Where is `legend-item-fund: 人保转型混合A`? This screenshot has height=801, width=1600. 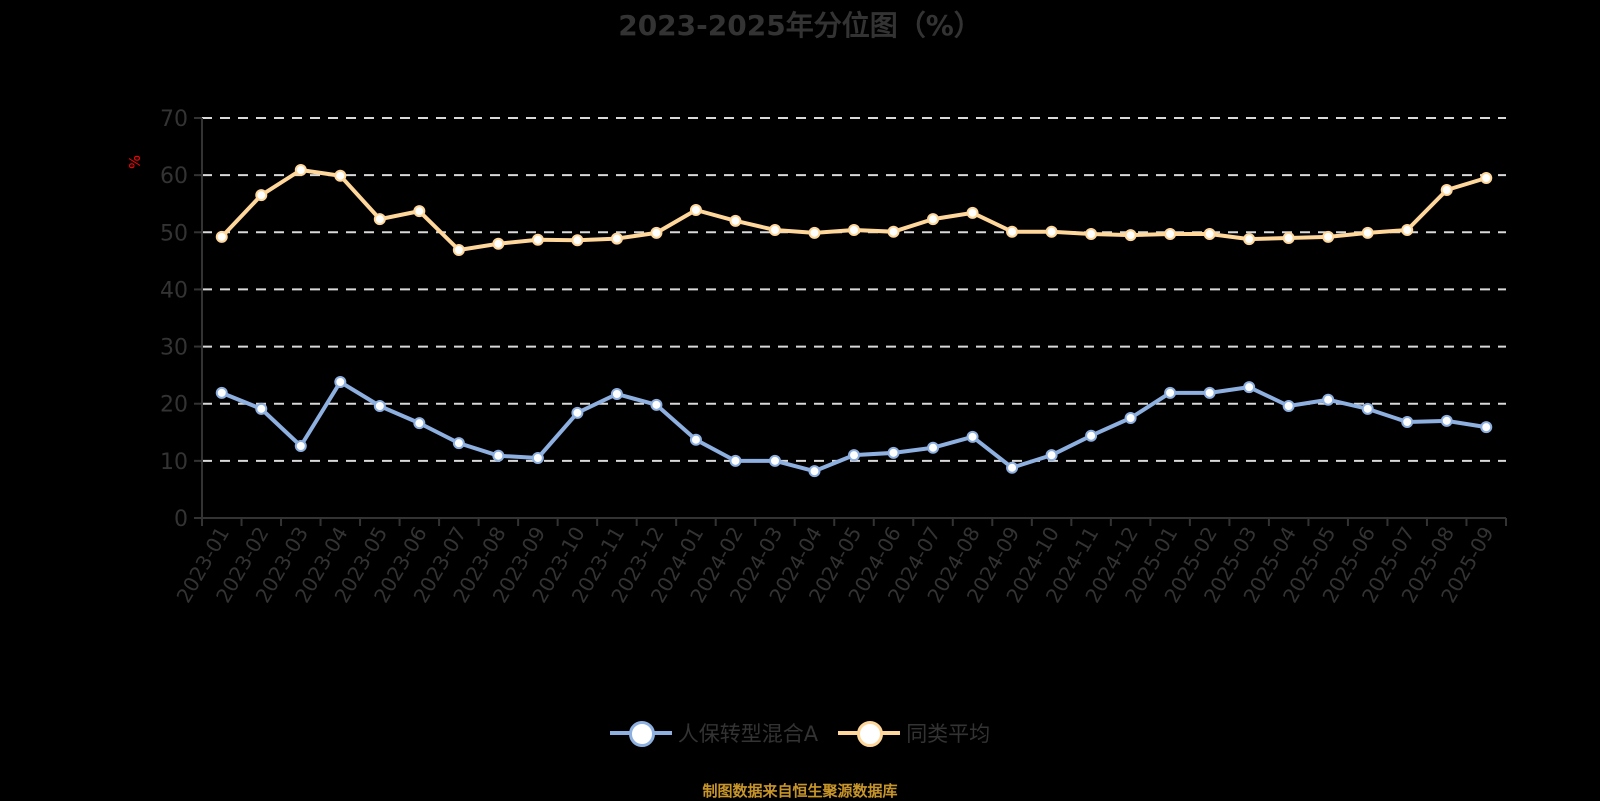
legend-item-fund: 人保转型混合A is located at coordinates (714, 733).